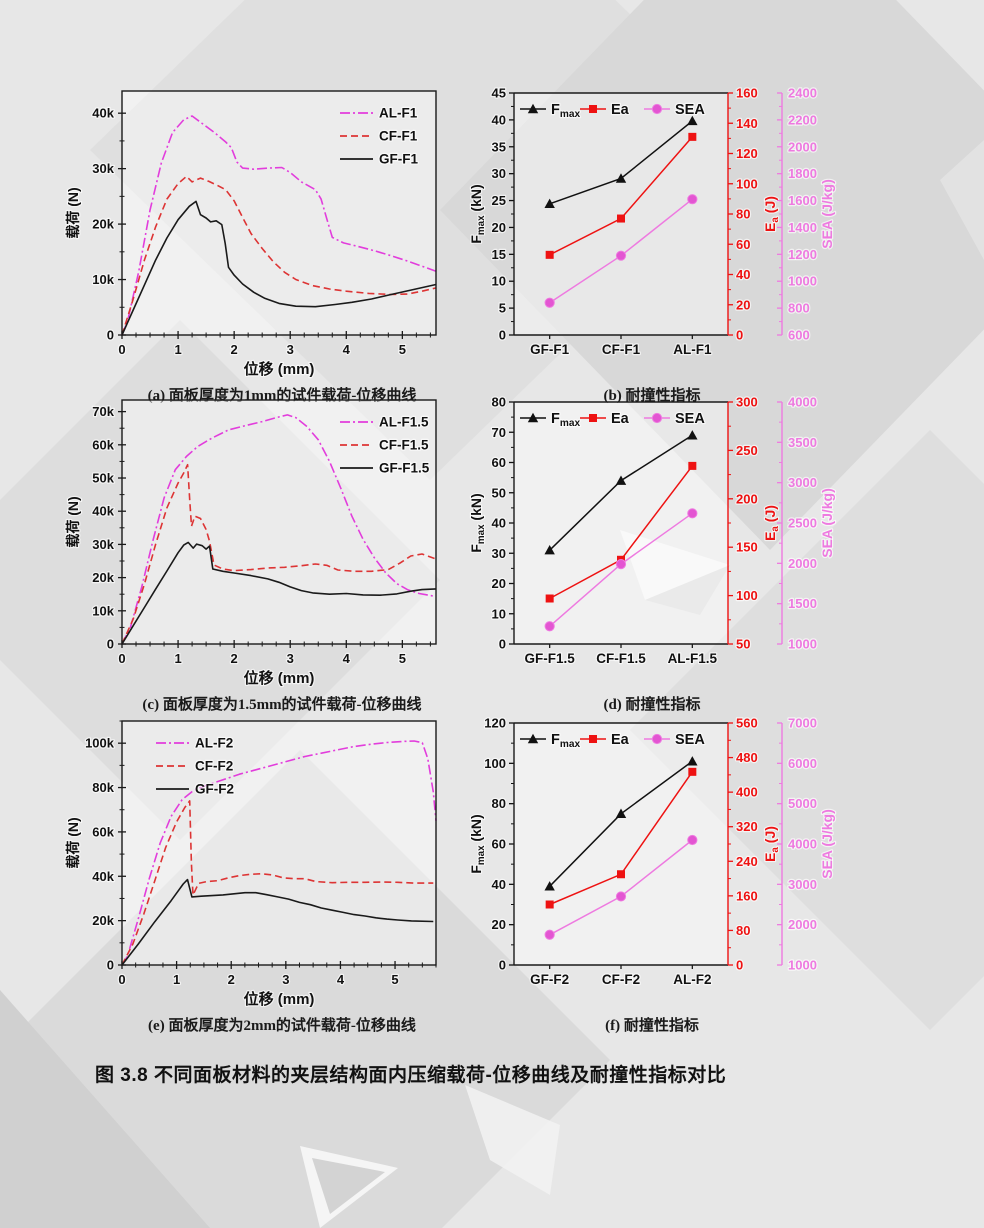 This screenshot has width=984, height=1228. I want to click on legend: AL-F1.5 CF-F1.5 GF-F1.5, so click(385, 445).